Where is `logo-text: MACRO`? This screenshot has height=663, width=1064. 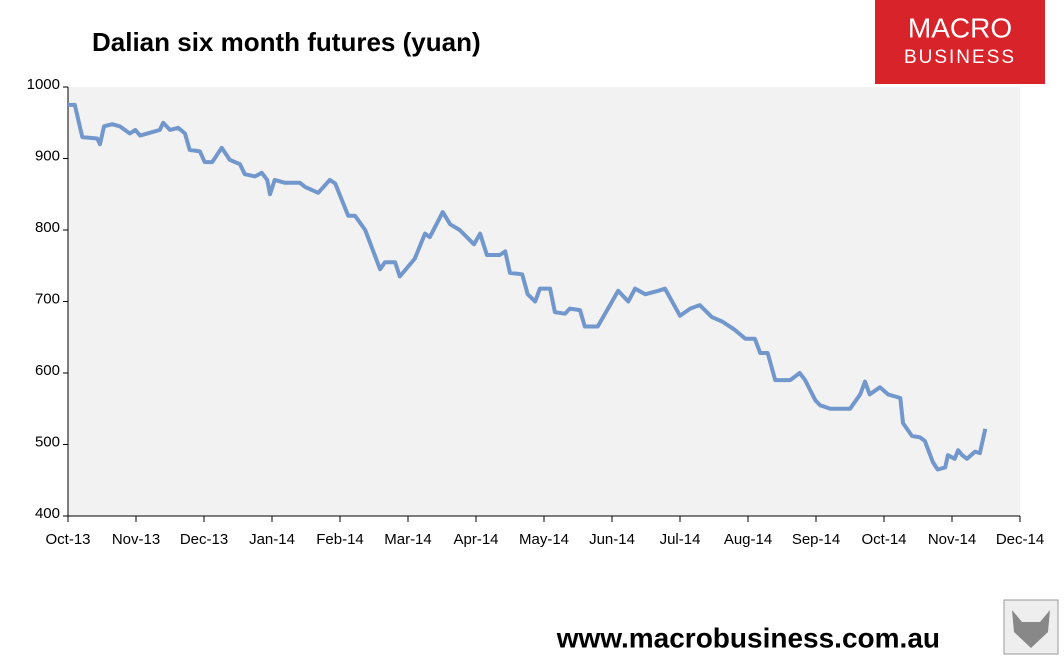 logo-text: MACRO is located at coordinates (960, 27).